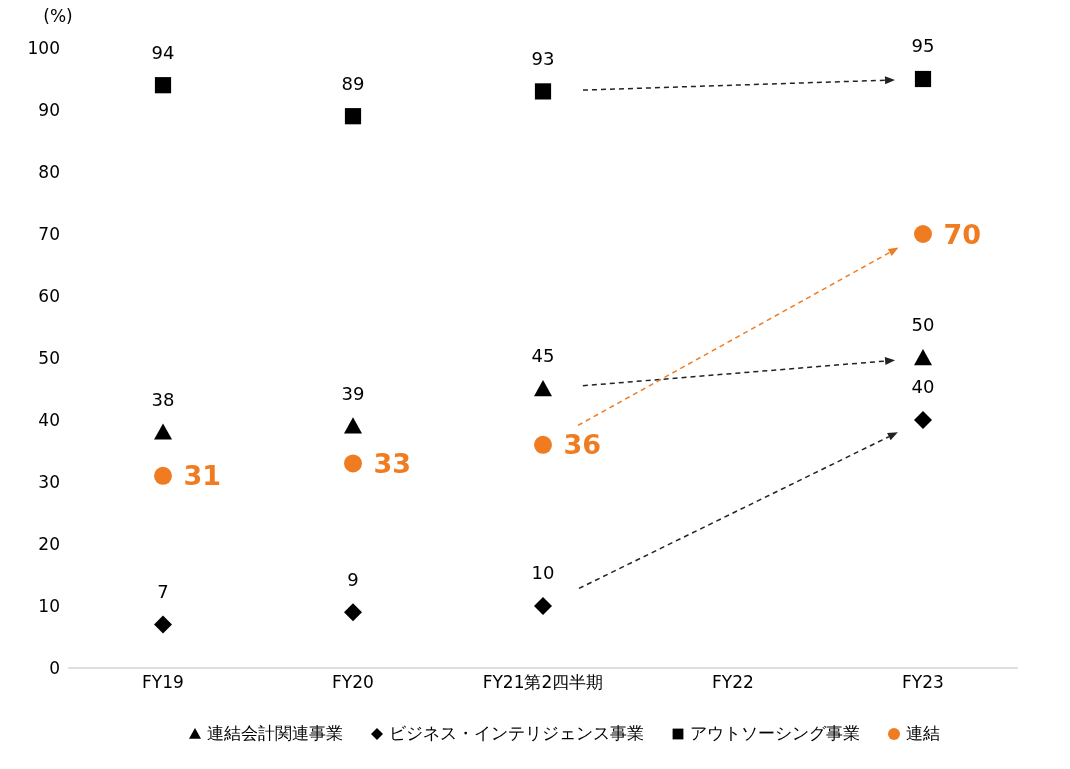 Image resolution: width=1070 pixels, height=769 pixels. What do you see at coordinates (516, 733) in the screenshot?
I see `legend-label: ビジネス・インテリジェンス事業` at bounding box center [516, 733].